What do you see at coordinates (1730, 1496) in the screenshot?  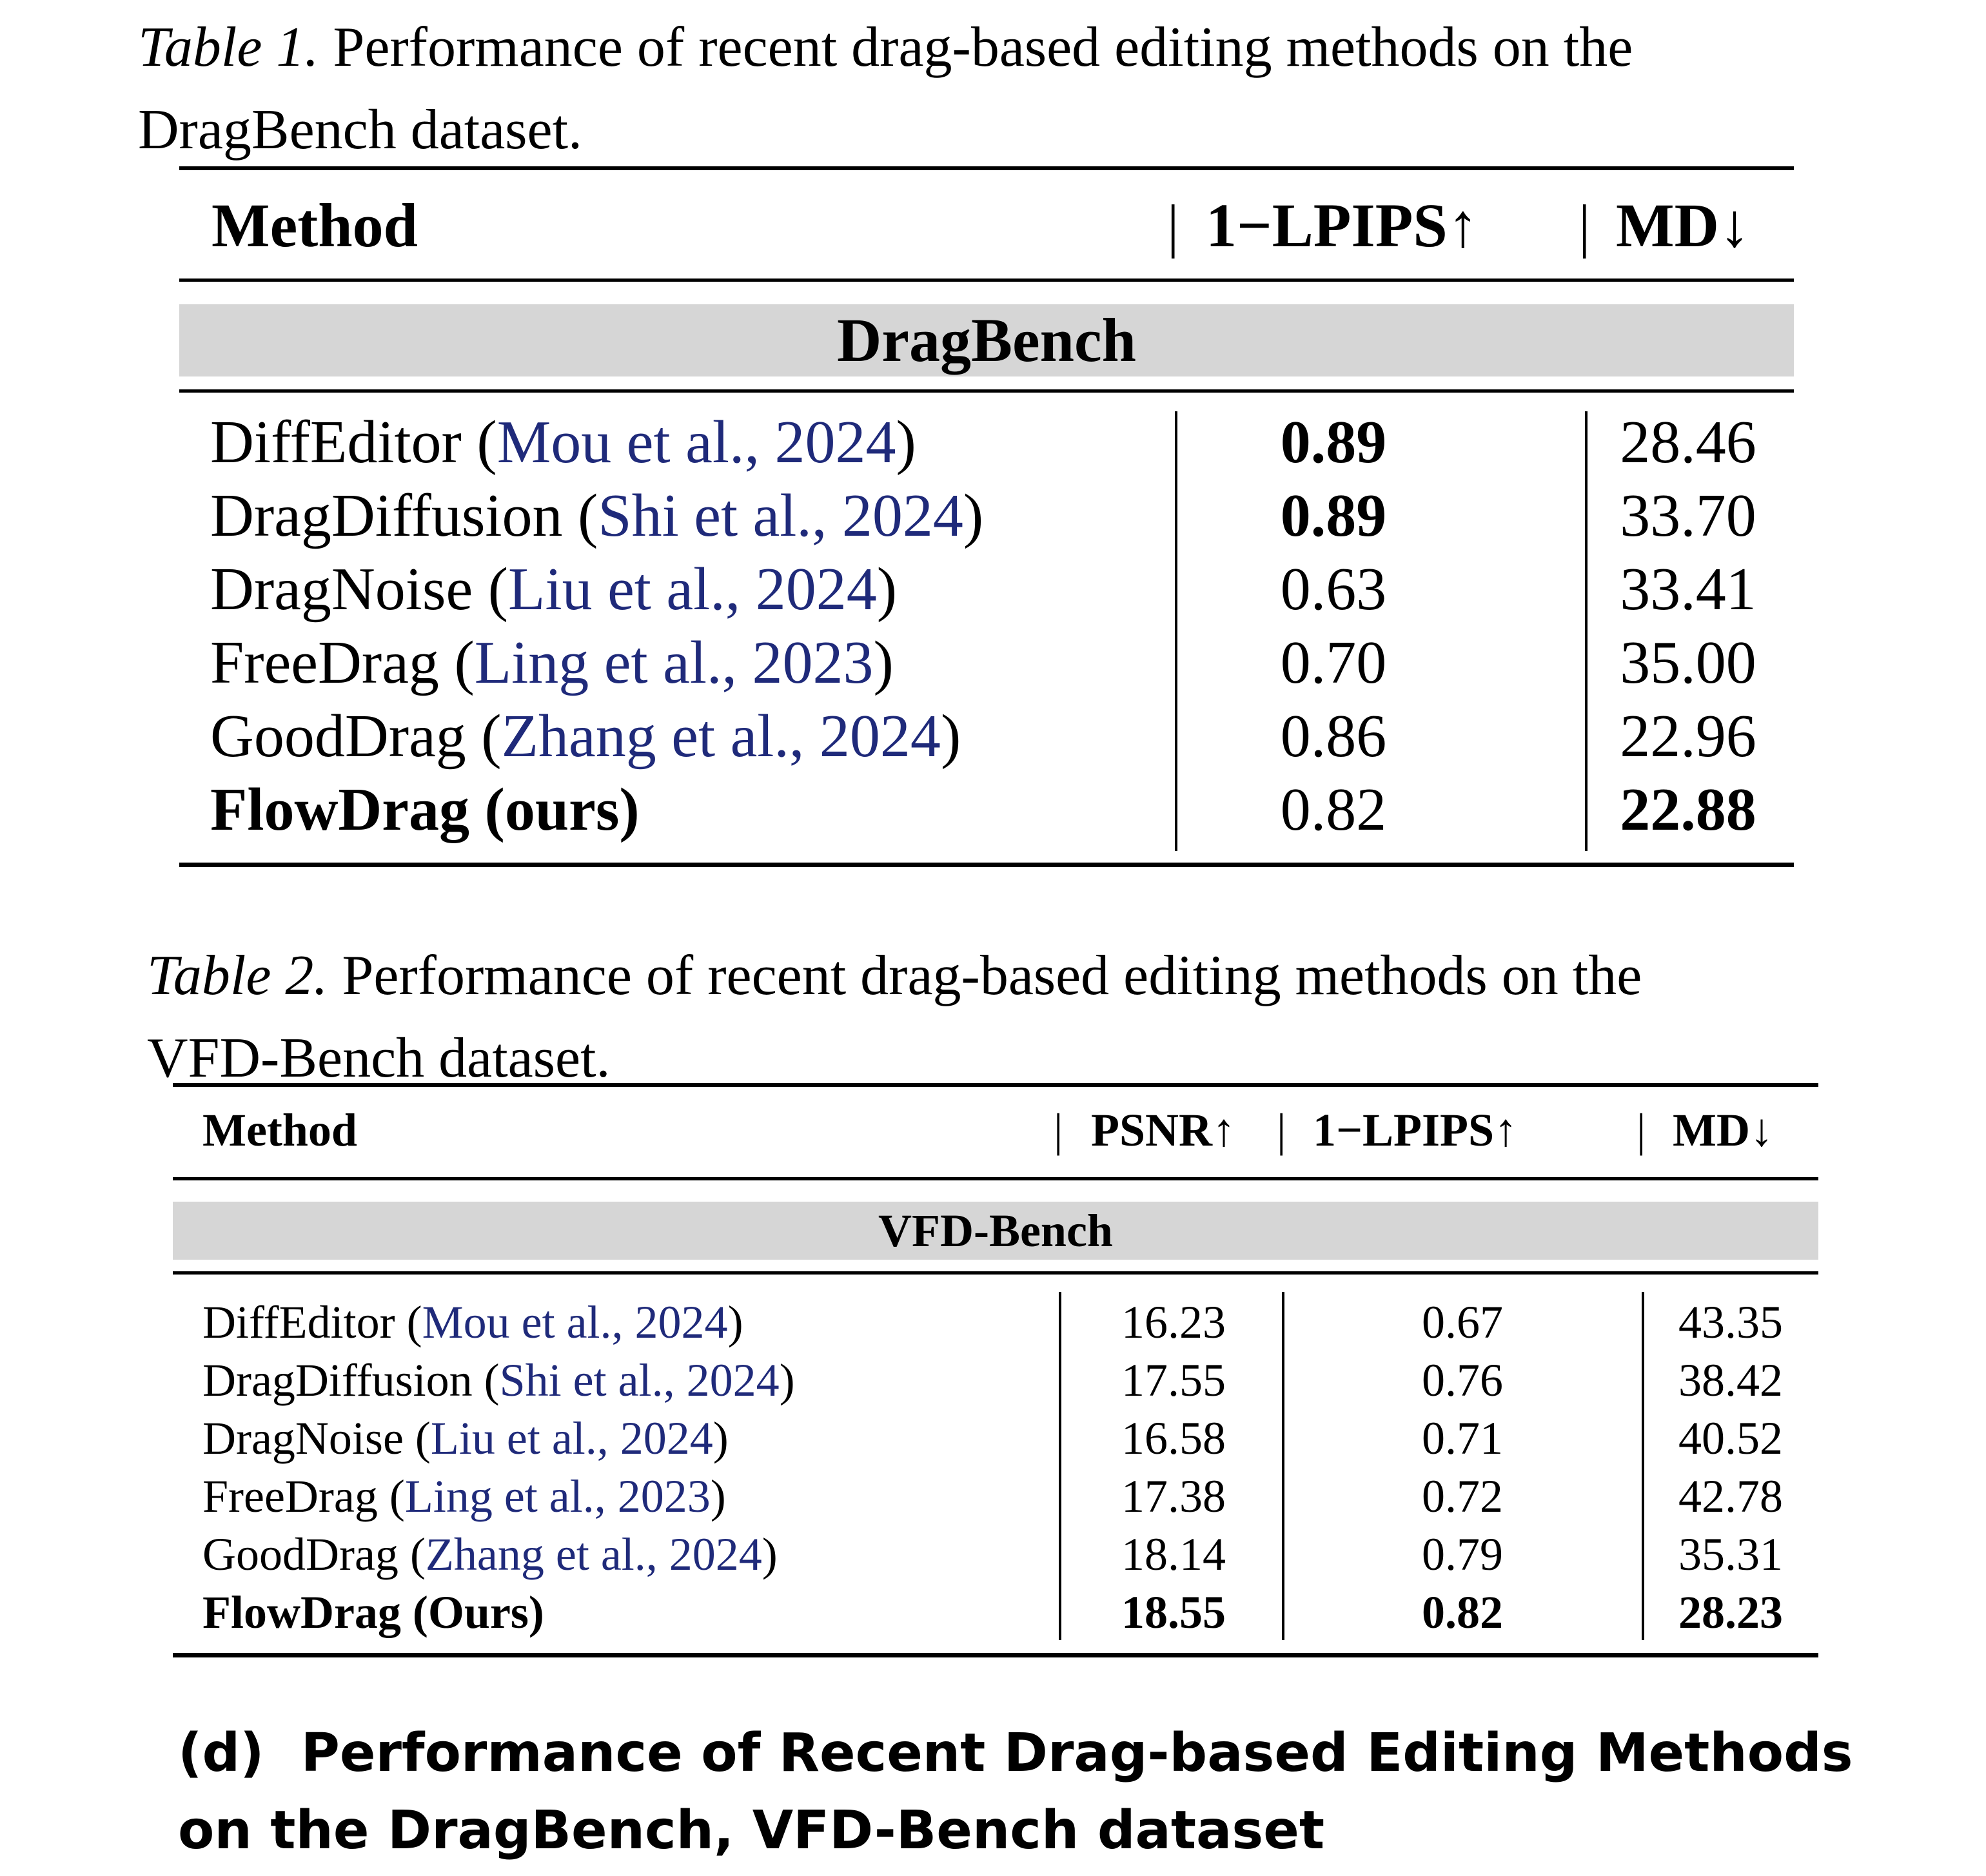 I see `table2-md-value: 42.78` at bounding box center [1730, 1496].